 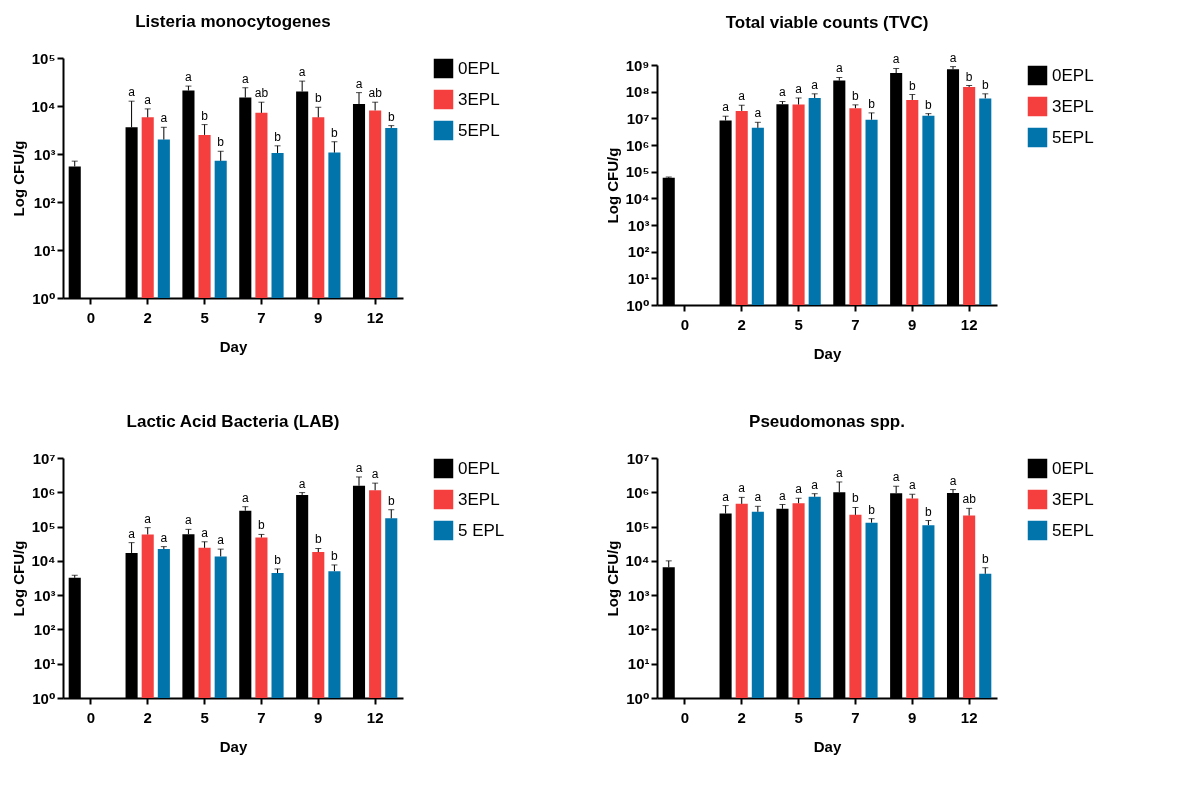 I want to click on x-tick-label: 9, so click(x=318, y=317).